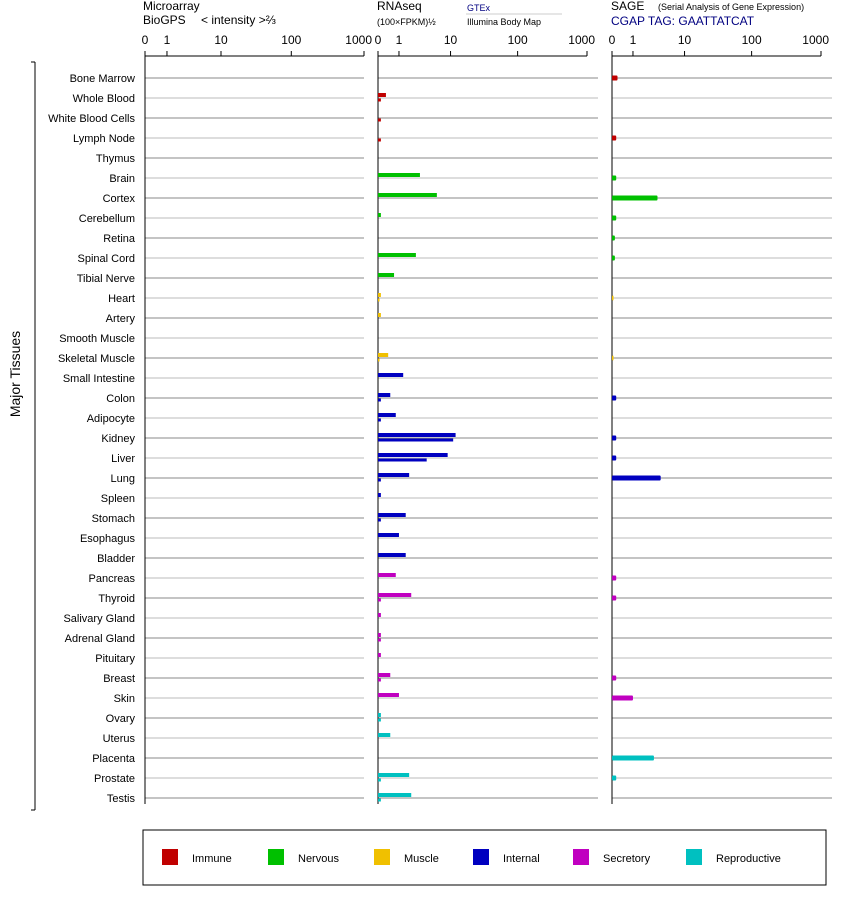  I want to click on axis-tick-label-1-2: 10, so click(451, 40).